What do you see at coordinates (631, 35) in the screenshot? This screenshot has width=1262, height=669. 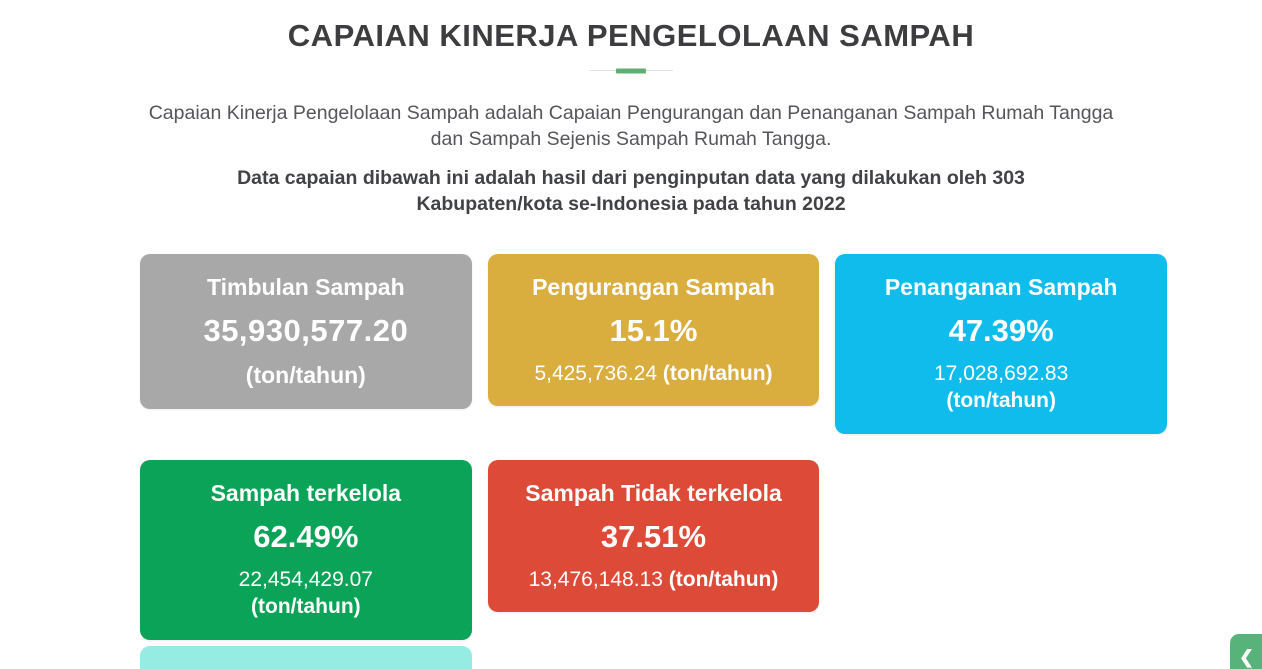 I see `page-title: CAPAIAN KINERJA PENGELOLAAN SAMPAH` at bounding box center [631, 35].